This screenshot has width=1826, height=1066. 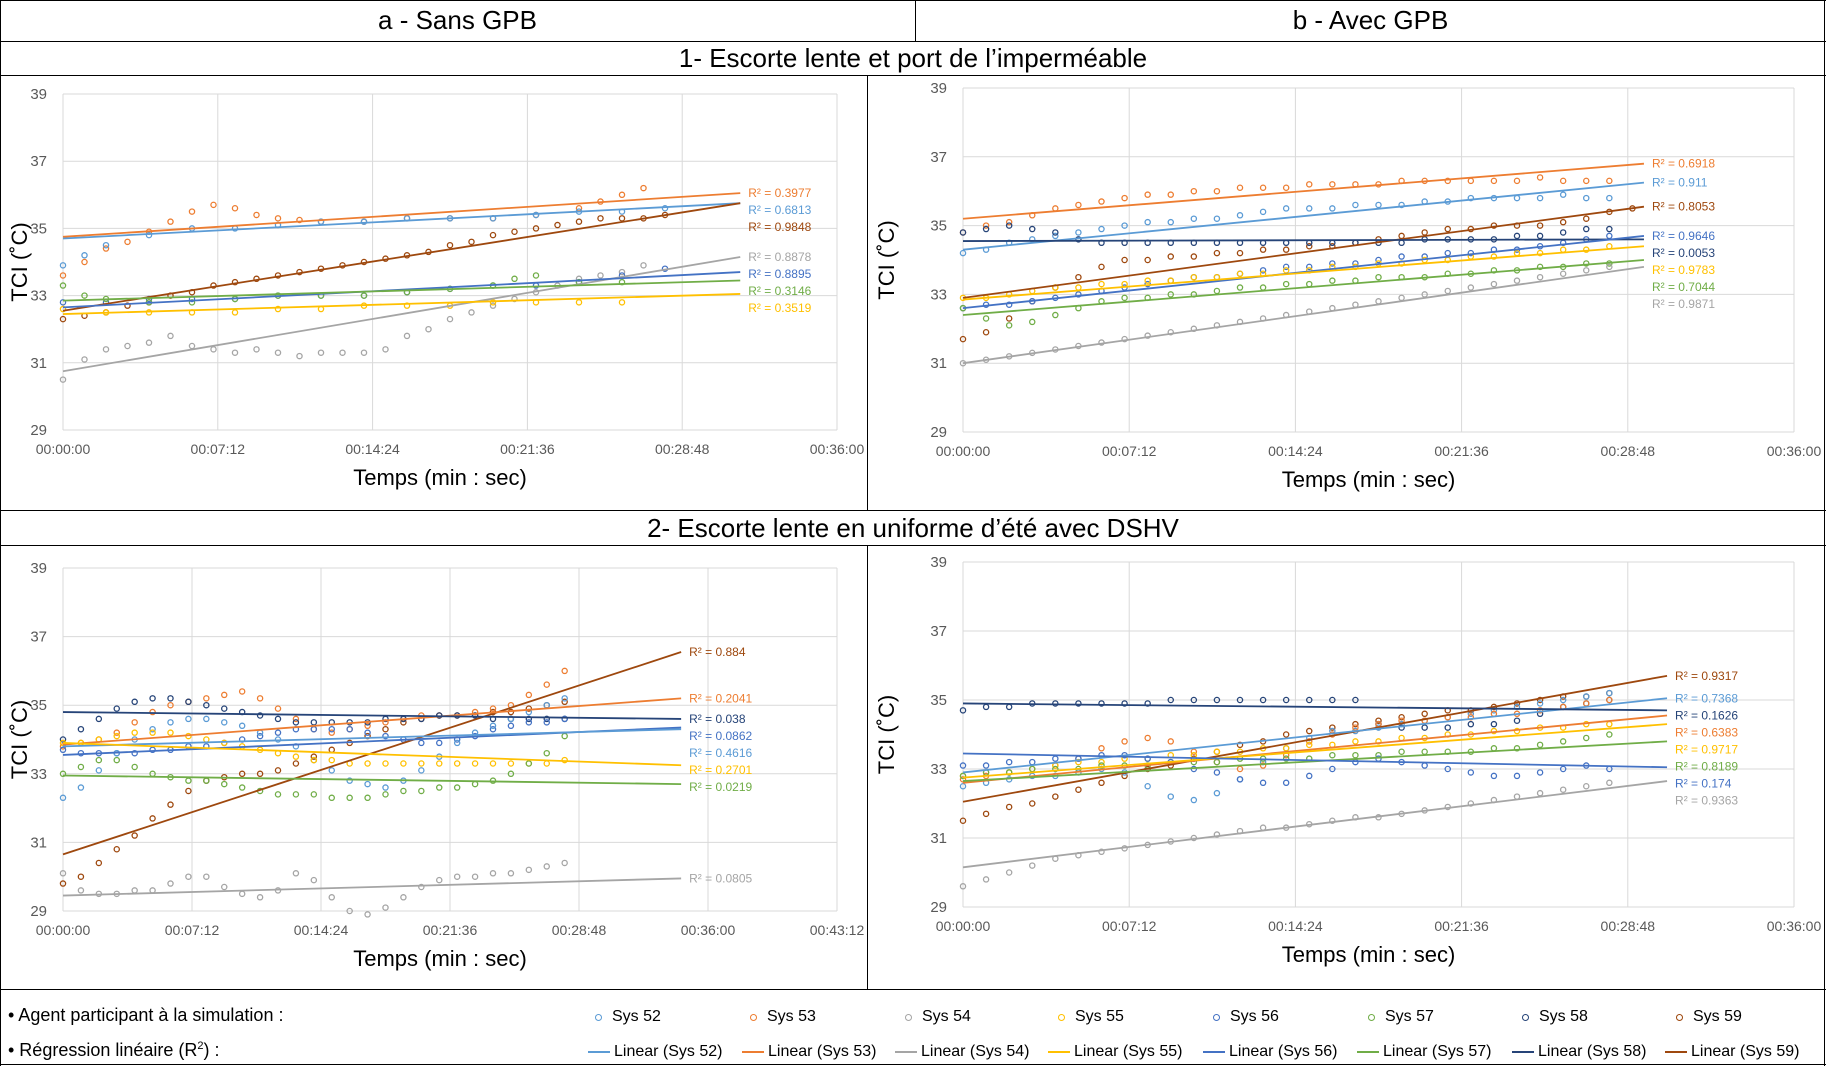 I want to click on y-axis-title: TCI (˚C), so click(x=886, y=734).